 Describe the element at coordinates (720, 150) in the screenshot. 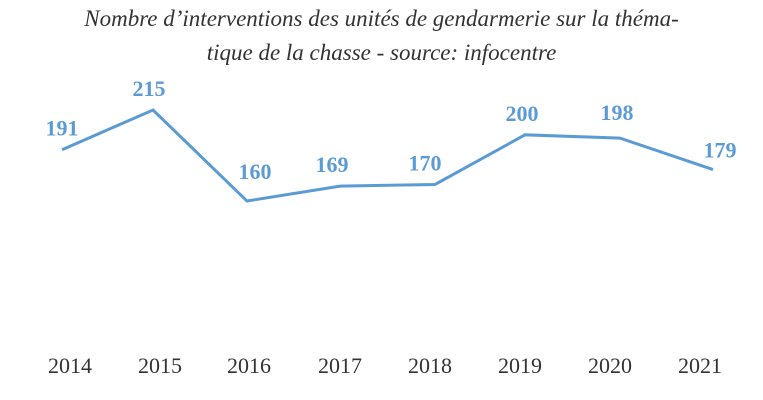

I see `data-label: 179` at that location.